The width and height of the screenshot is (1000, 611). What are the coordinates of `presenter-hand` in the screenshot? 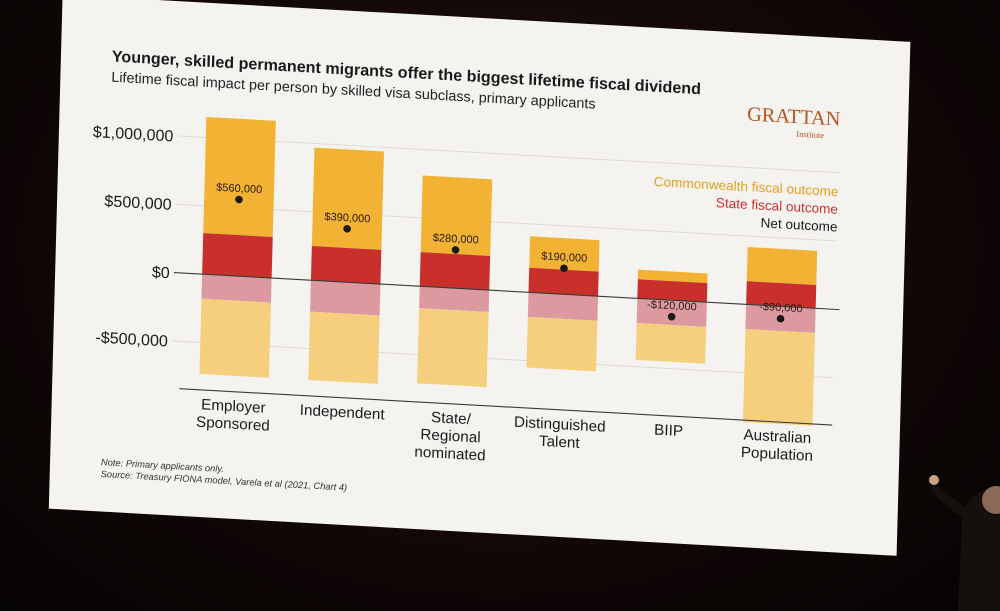 It's located at (934, 480).